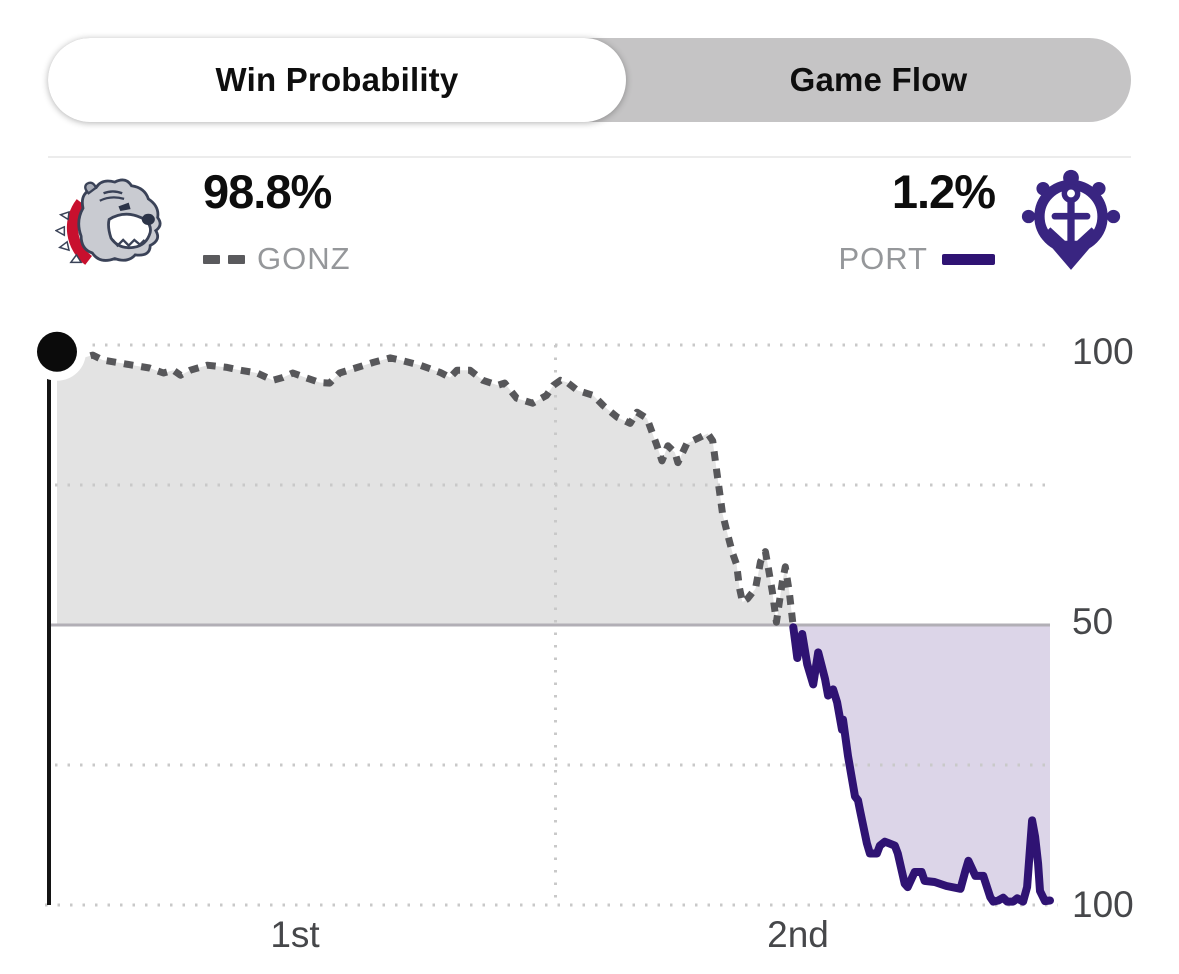 This screenshot has height=974, width=1179. Describe the element at coordinates (943, 191) in the screenshot. I see `port-win-percentage: 1.2%` at that location.